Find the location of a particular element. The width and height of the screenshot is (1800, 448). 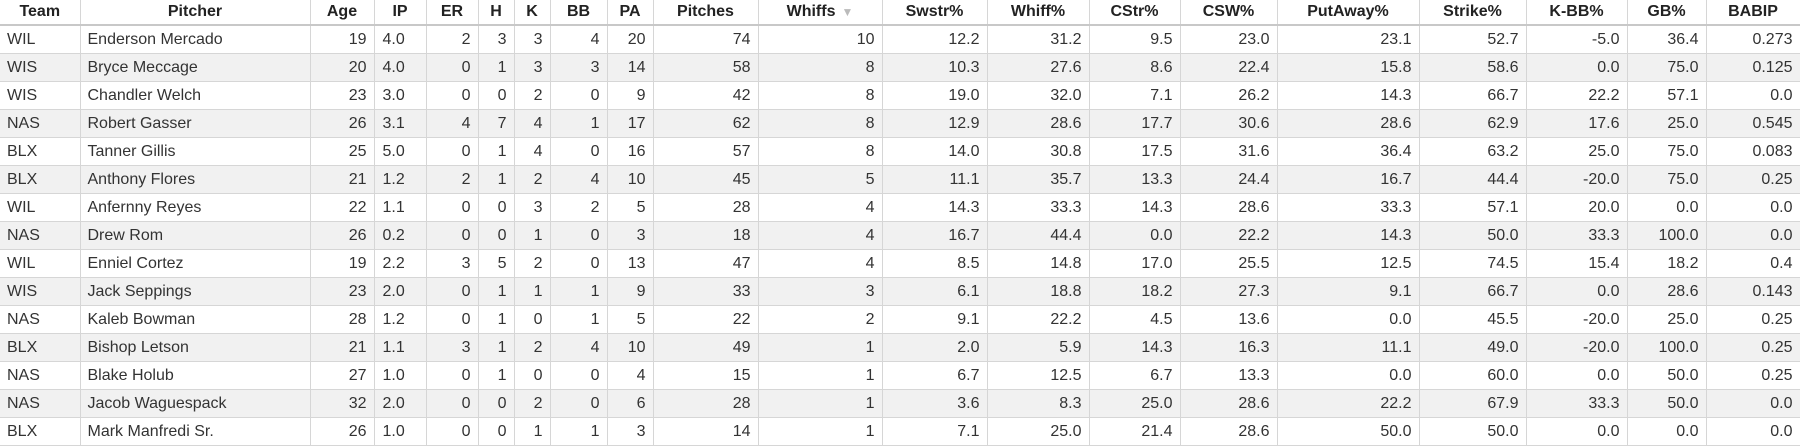

cell-pitcher: Bishop Letson is located at coordinates (195, 347).